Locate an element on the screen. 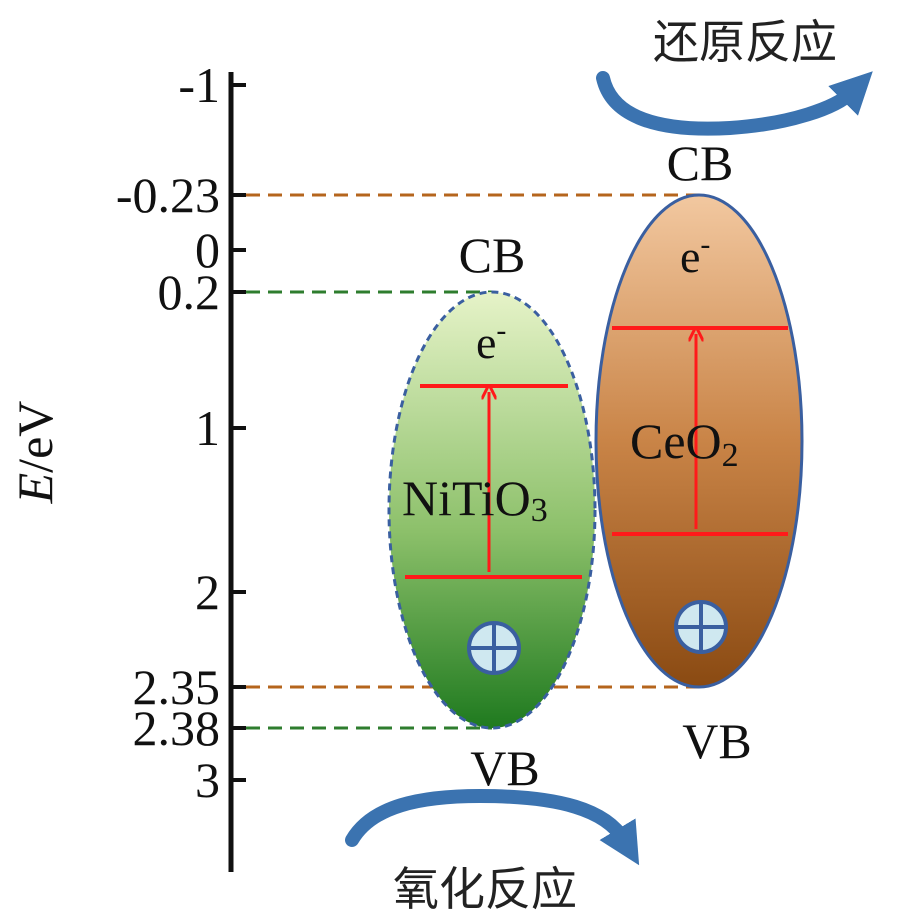 This screenshot has width=898, height=921. ceo2-ellipse is located at coordinates (699, 441).